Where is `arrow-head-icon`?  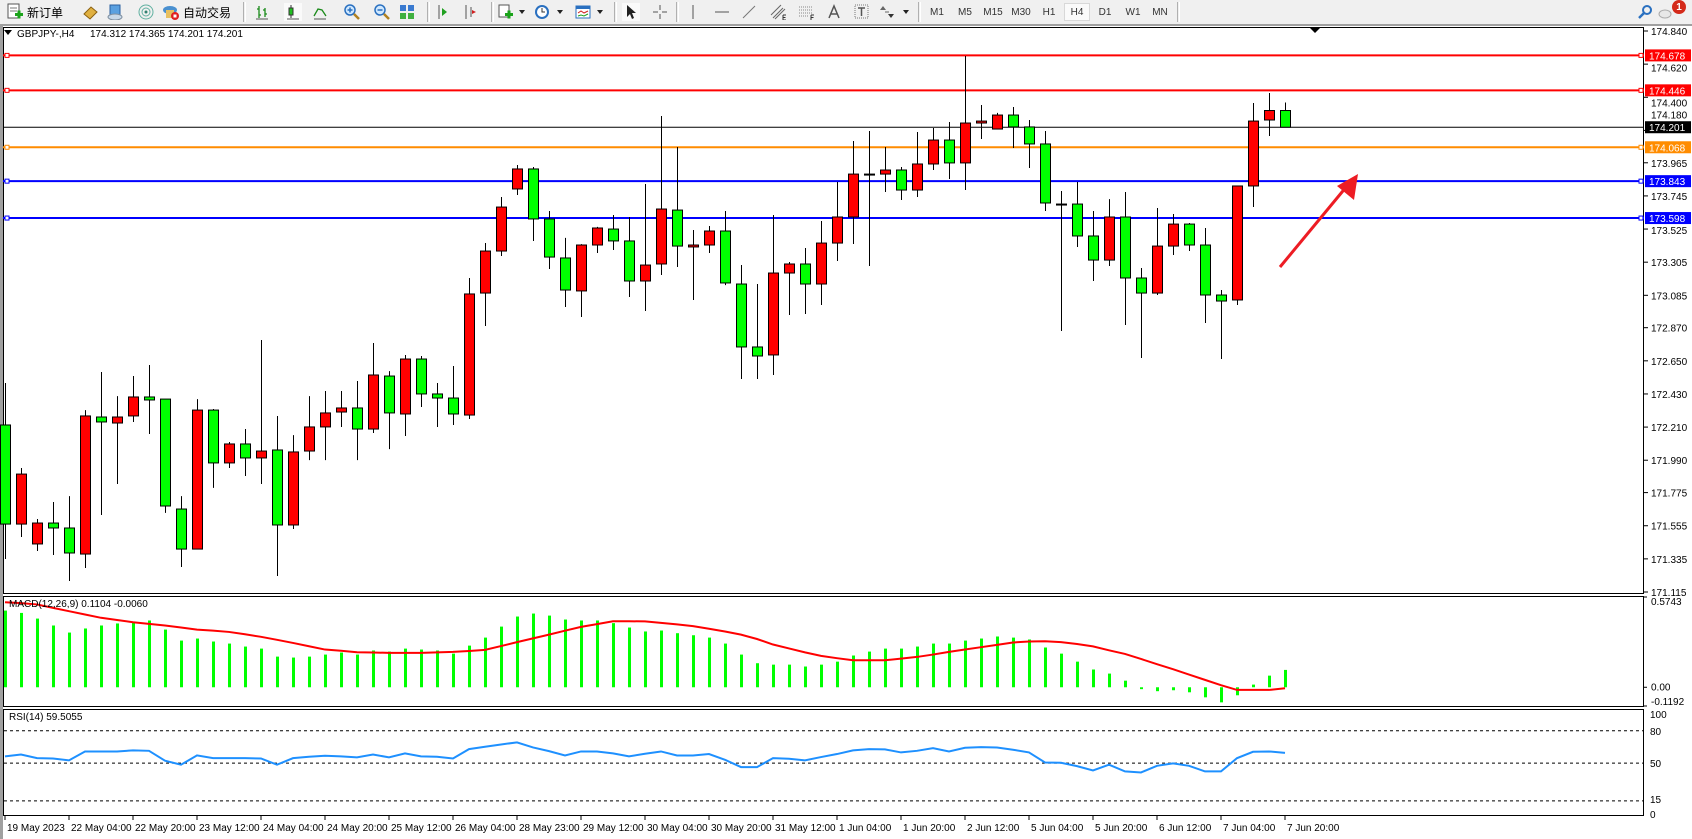 arrow-head-icon is located at coordinates (1347, 187).